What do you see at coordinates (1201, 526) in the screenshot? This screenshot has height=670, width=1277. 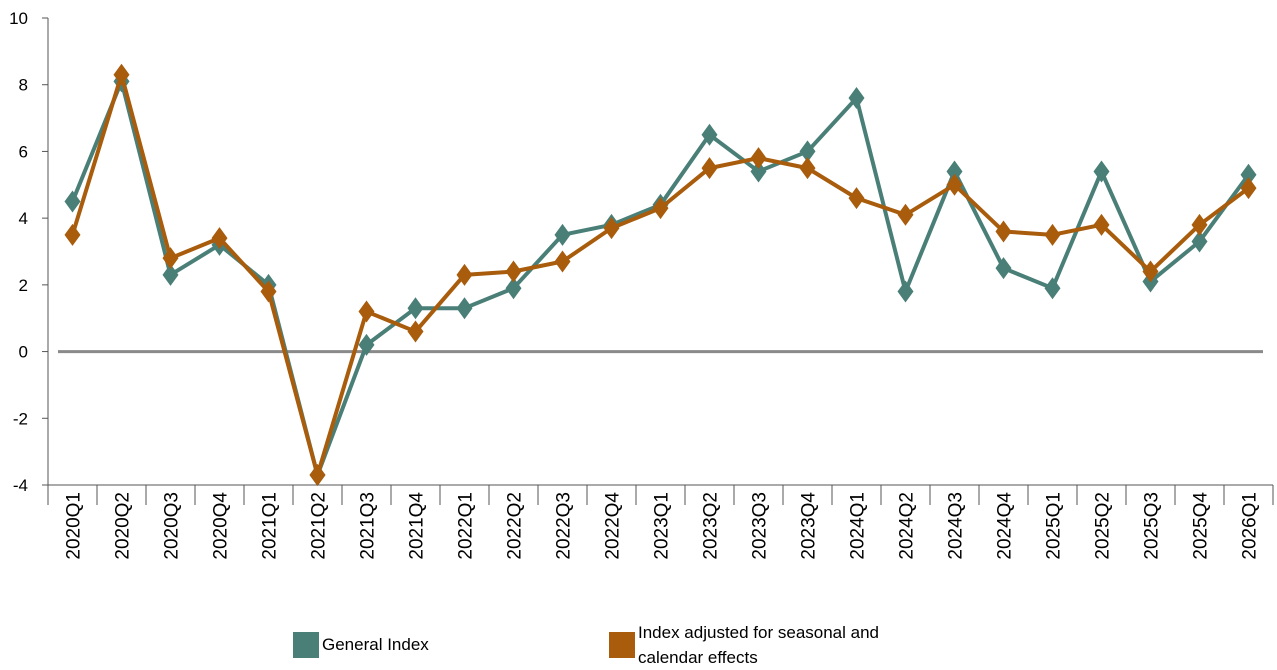 I see `x-tick-label: 2025Q4` at bounding box center [1201, 526].